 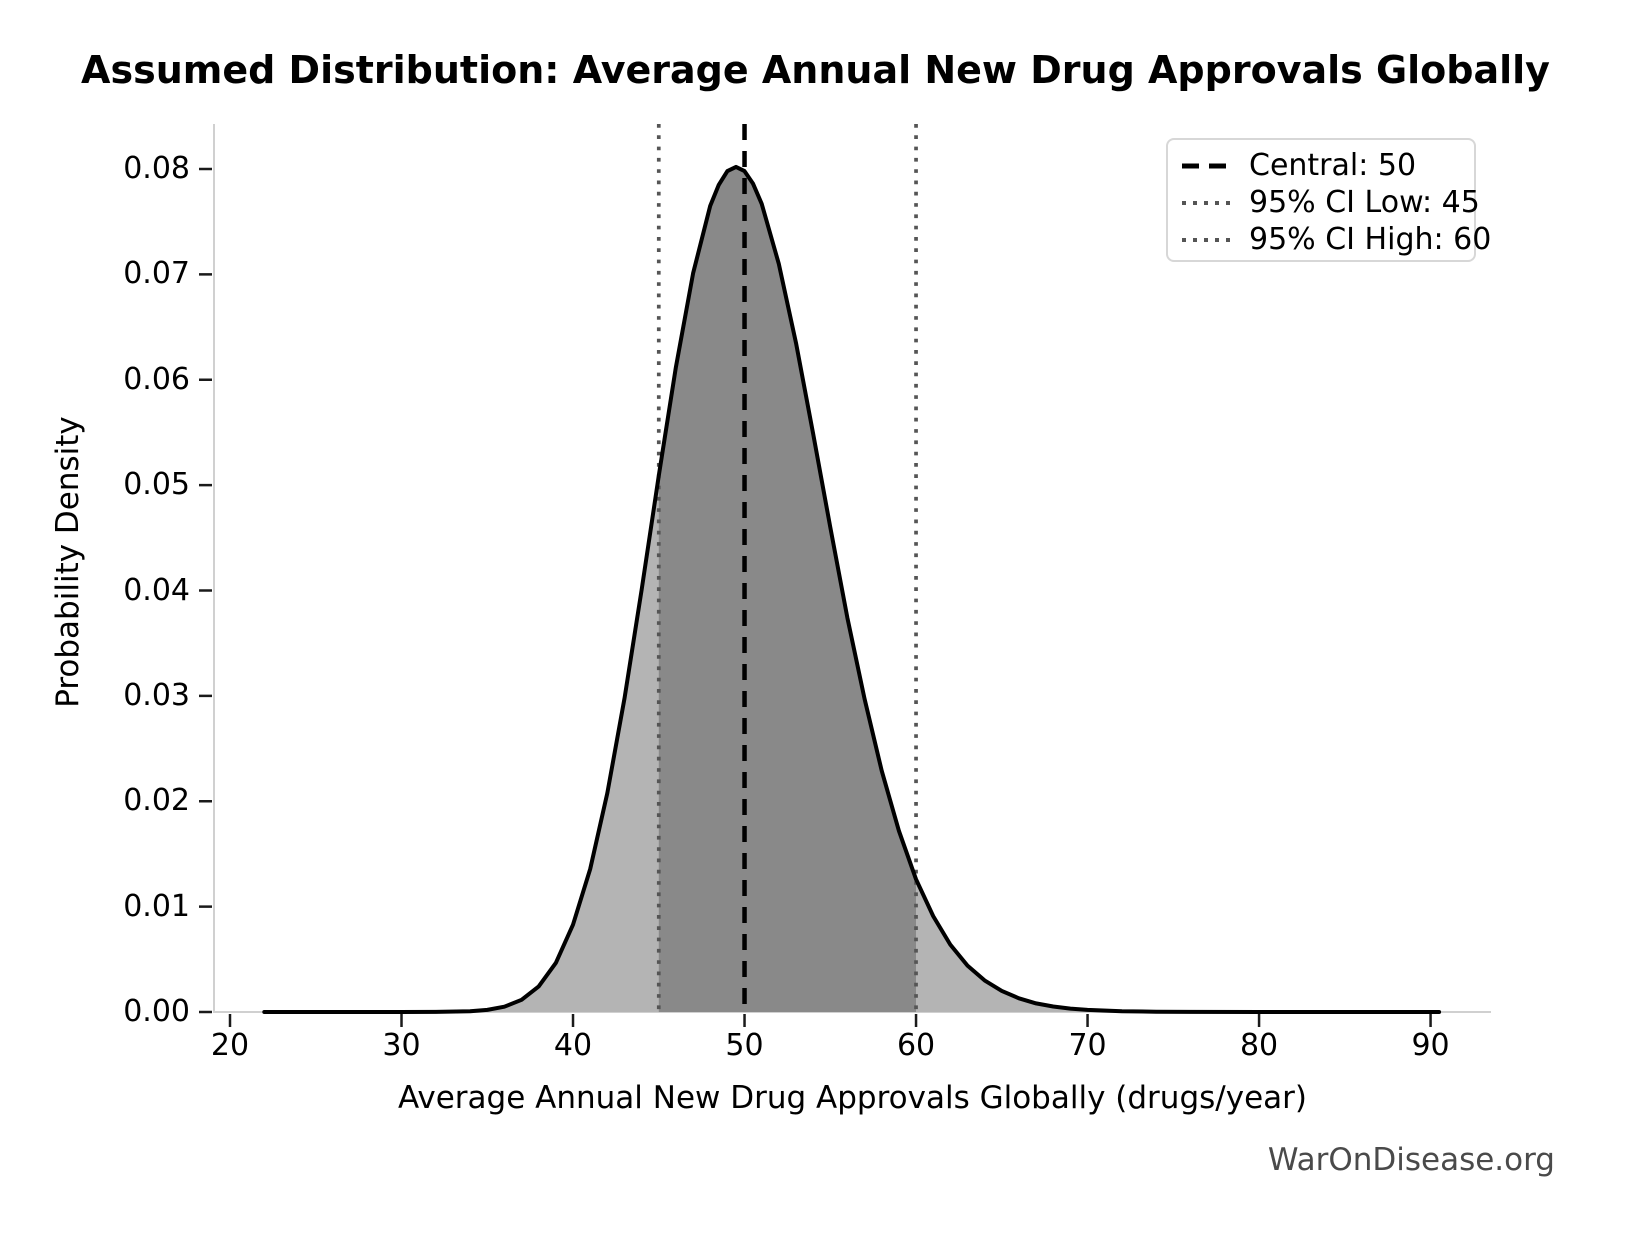 I want to click on x-tick-label: 30, so click(x=401, y=1045).